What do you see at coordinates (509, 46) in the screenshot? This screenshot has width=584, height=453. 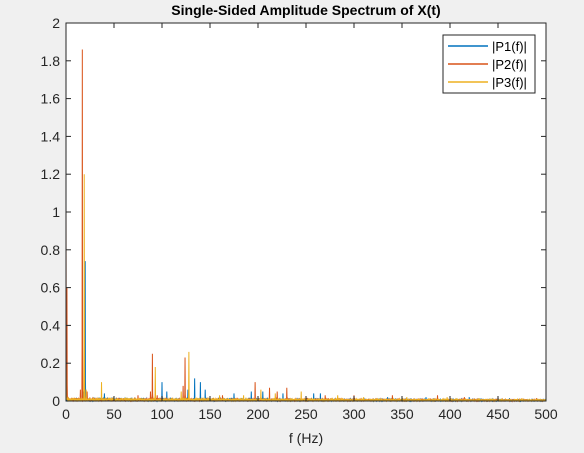 I see `legend-label-1: |P1(f)|` at bounding box center [509, 46].